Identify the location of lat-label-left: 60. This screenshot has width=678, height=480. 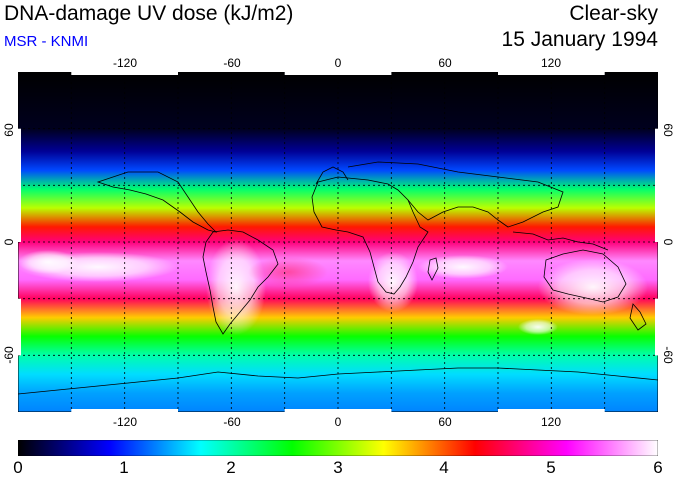
(9, 130).